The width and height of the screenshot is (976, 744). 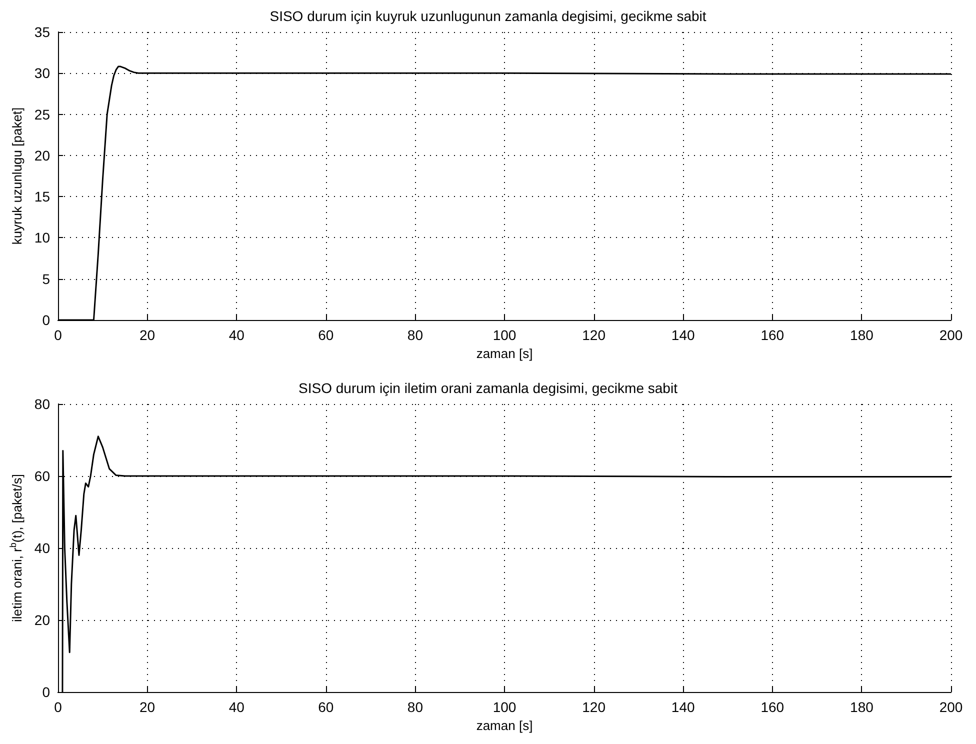 I want to click on y-tick-label: 5, so click(x=46, y=278).